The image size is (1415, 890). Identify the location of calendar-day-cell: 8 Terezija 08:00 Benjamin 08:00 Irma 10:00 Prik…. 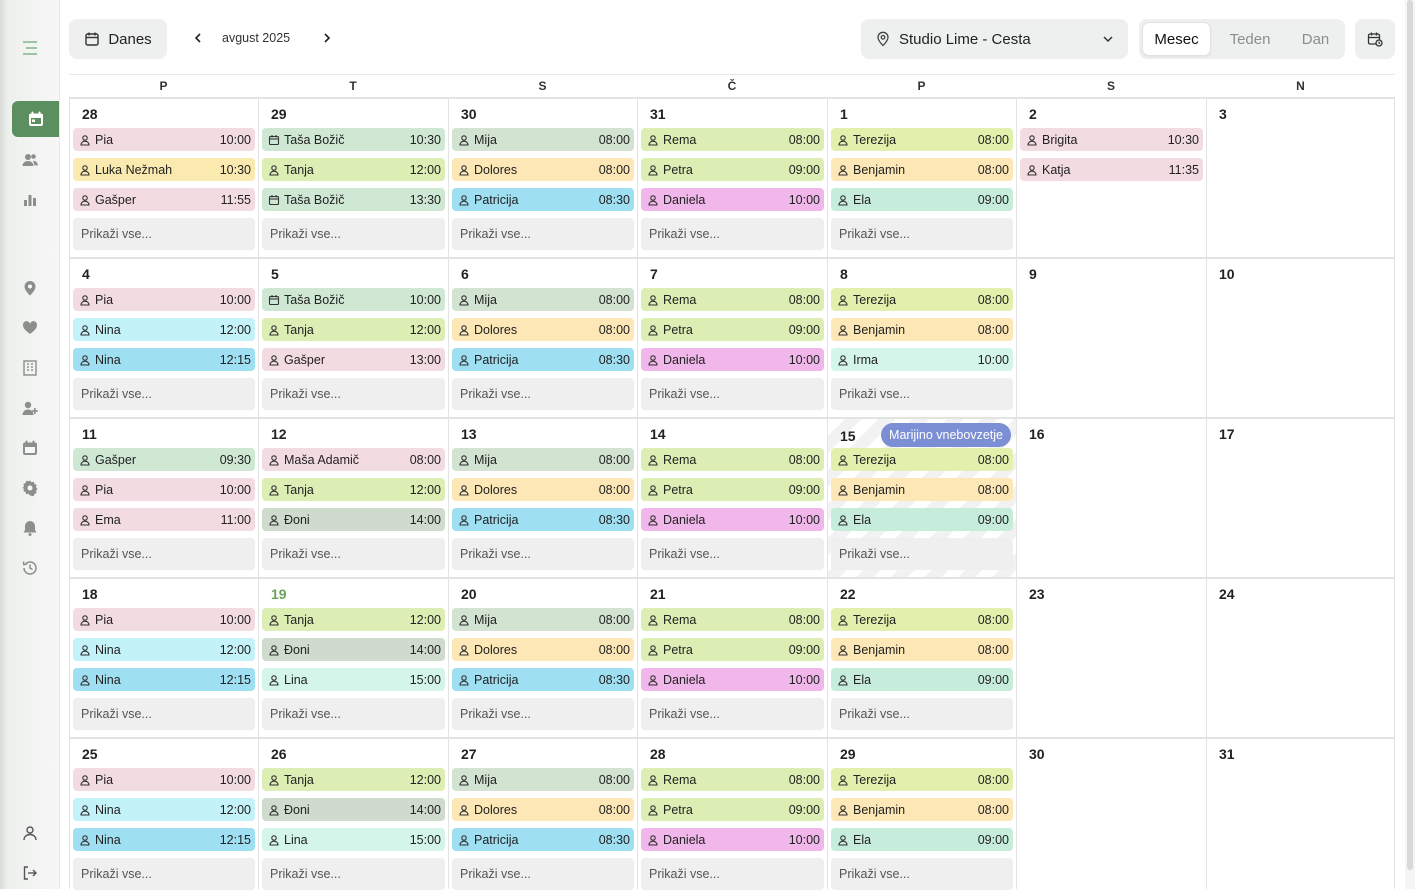
(921, 337).